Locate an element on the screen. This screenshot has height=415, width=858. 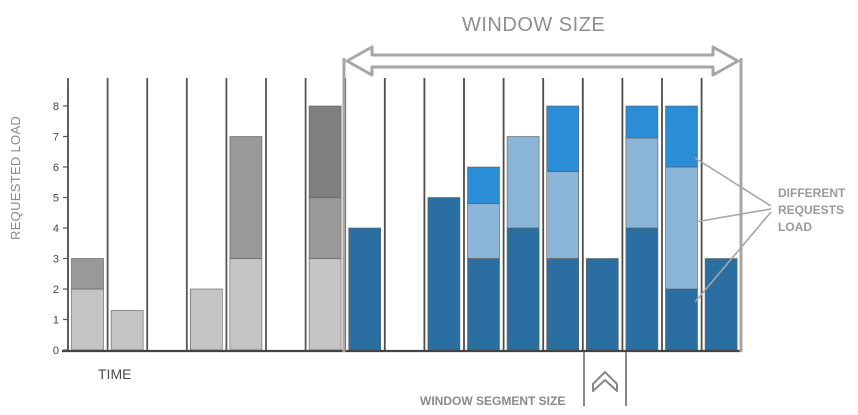
y-tick-label-8: 8 is located at coordinates (56, 107).